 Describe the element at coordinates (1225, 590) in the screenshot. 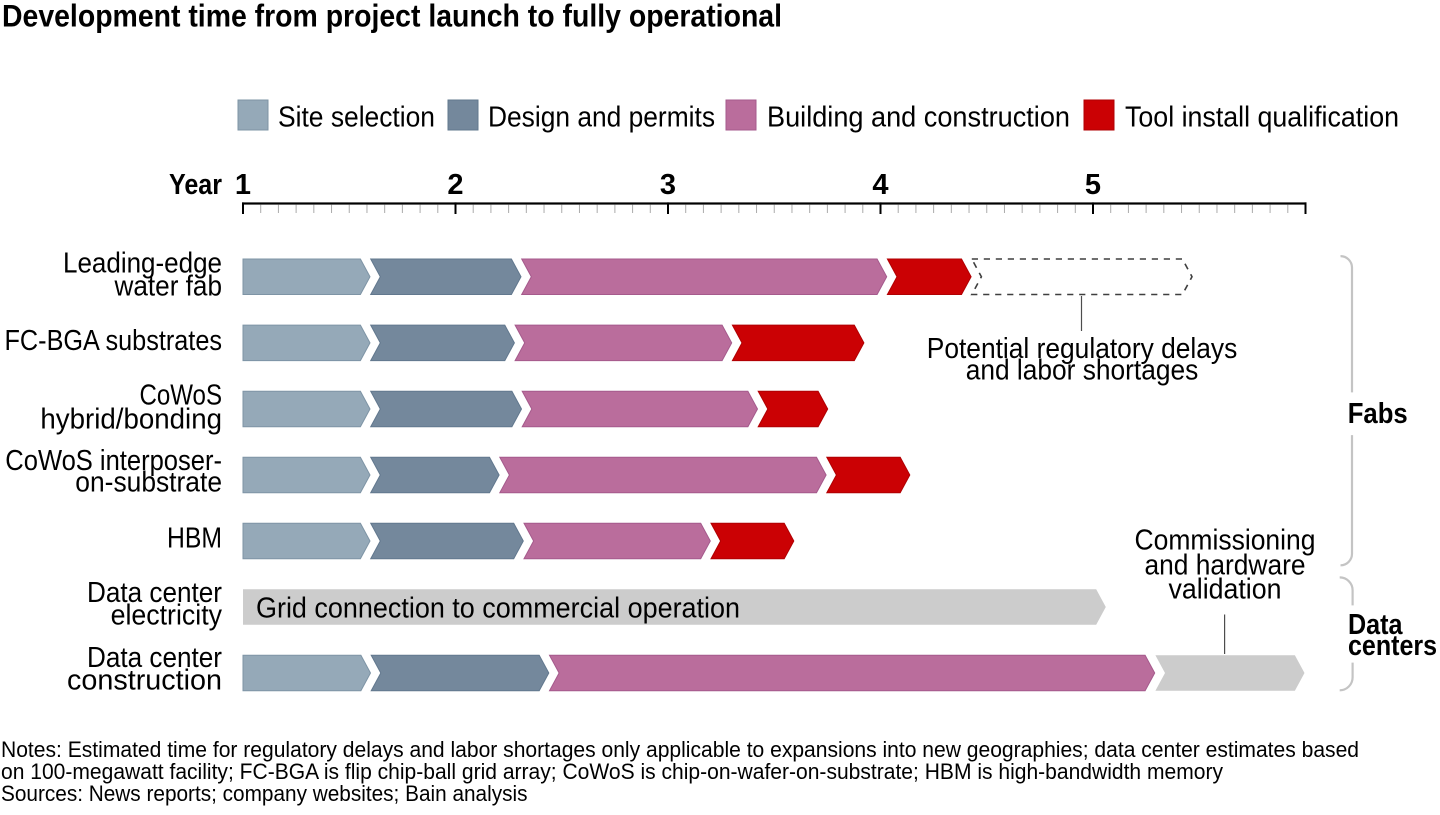

I see `svg-text: validation` at that location.